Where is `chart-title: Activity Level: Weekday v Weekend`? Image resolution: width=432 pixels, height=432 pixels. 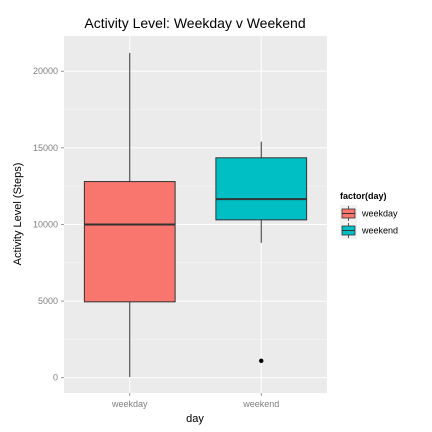
chart-title: Activity Level: Weekday v Weekend is located at coordinates (194, 23).